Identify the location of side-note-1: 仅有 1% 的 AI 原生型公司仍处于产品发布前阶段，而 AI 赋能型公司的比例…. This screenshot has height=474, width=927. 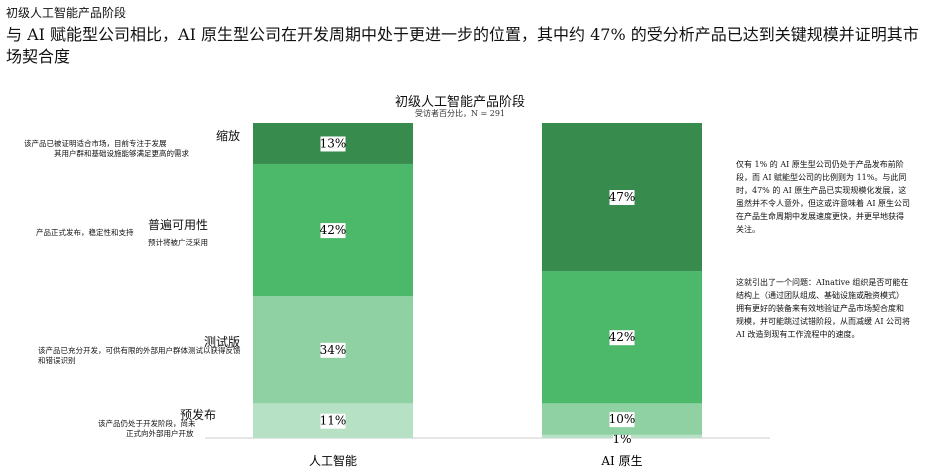
(823, 197).